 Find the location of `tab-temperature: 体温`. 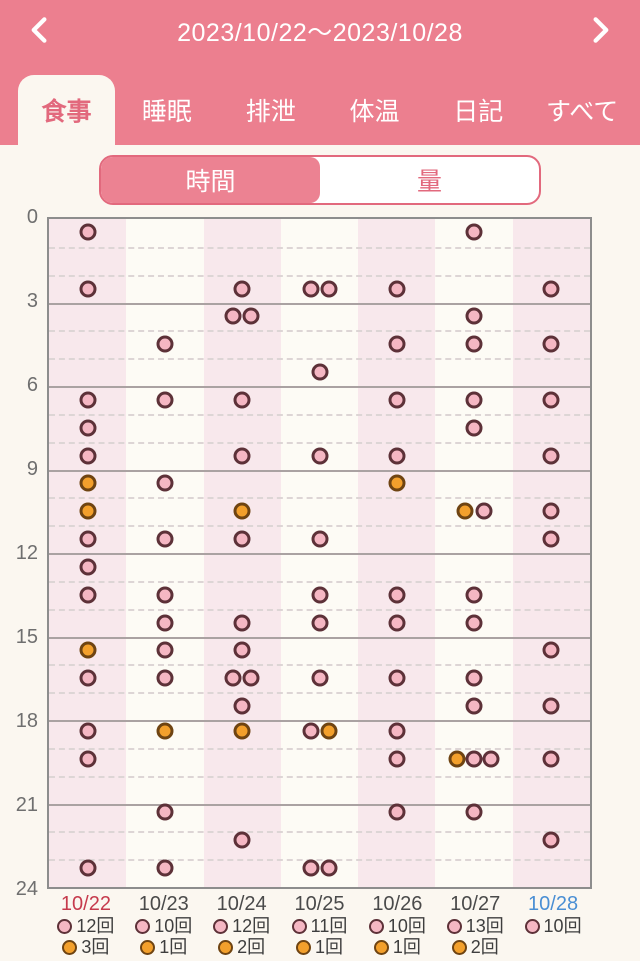

tab-temperature: 体温 is located at coordinates (375, 110).